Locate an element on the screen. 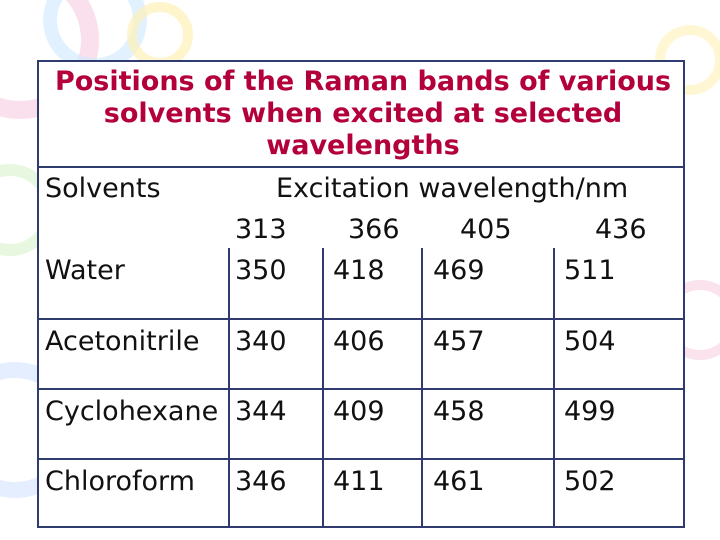 Image resolution: width=720 pixels, height=540 pixels. table-cell: 502 is located at coordinates (590, 481).